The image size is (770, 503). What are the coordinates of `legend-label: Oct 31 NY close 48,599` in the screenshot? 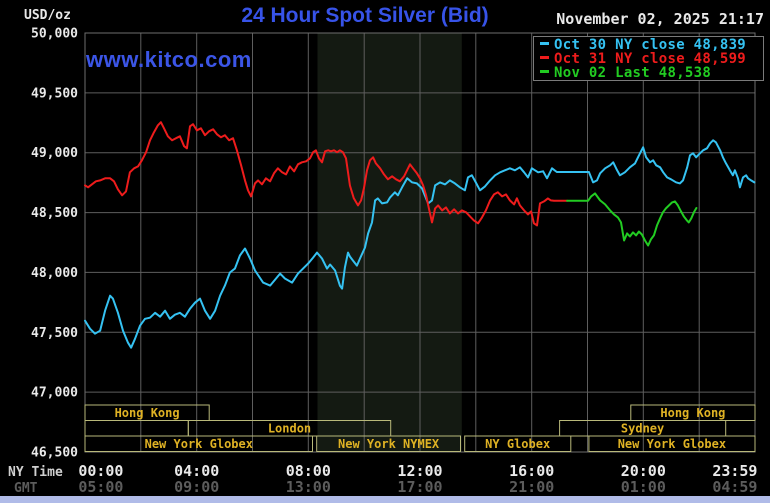 It's located at (650, 59).